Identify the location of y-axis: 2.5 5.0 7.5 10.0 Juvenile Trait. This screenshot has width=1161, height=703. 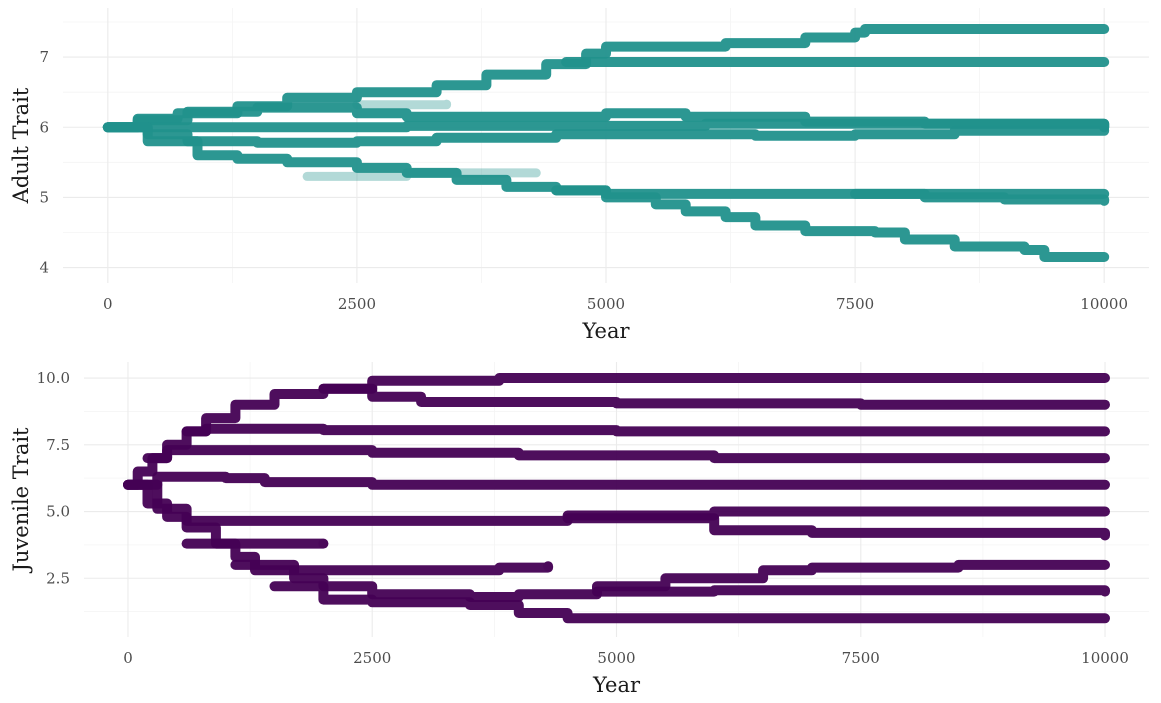
(39, 478).